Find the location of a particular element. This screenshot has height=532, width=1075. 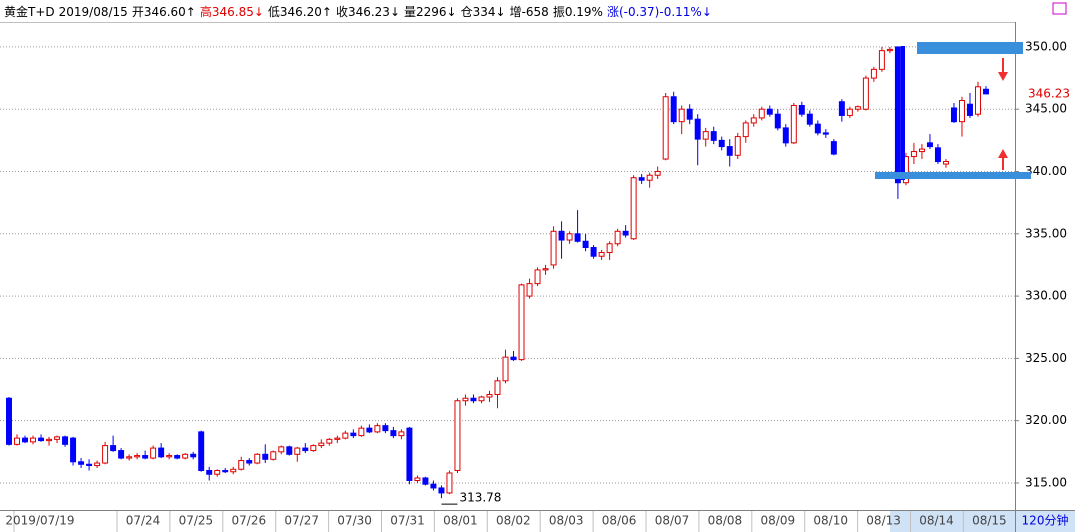

low-label: 313.78 is located at coordinates (480, 498).